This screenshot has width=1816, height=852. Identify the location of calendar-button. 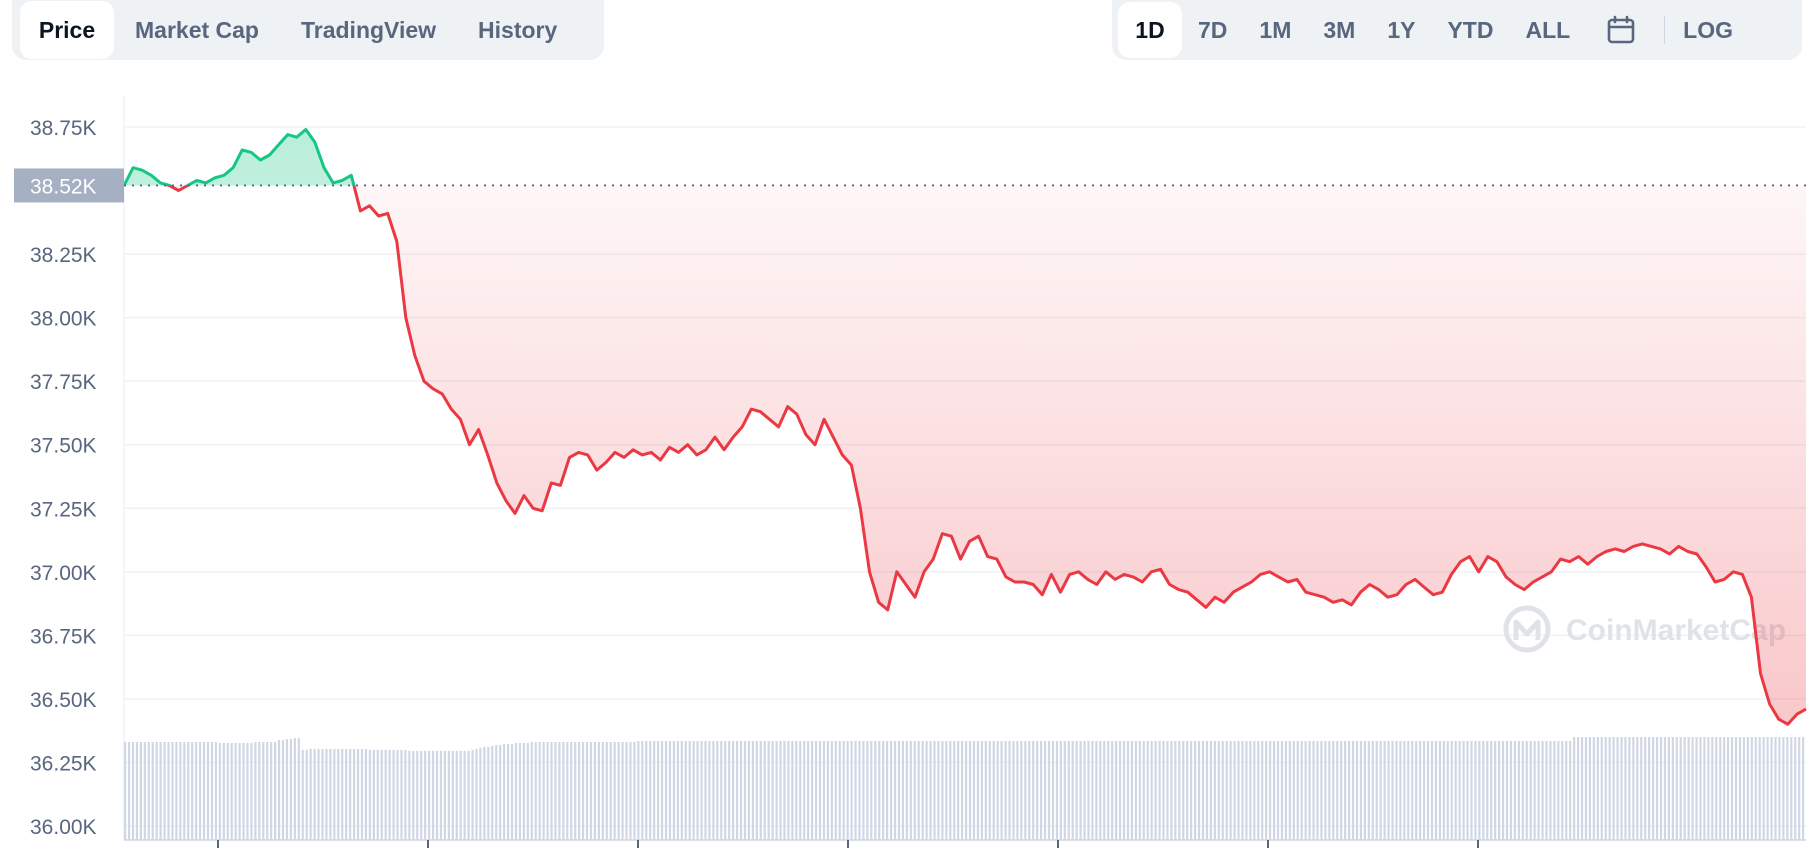
(1621, 30).